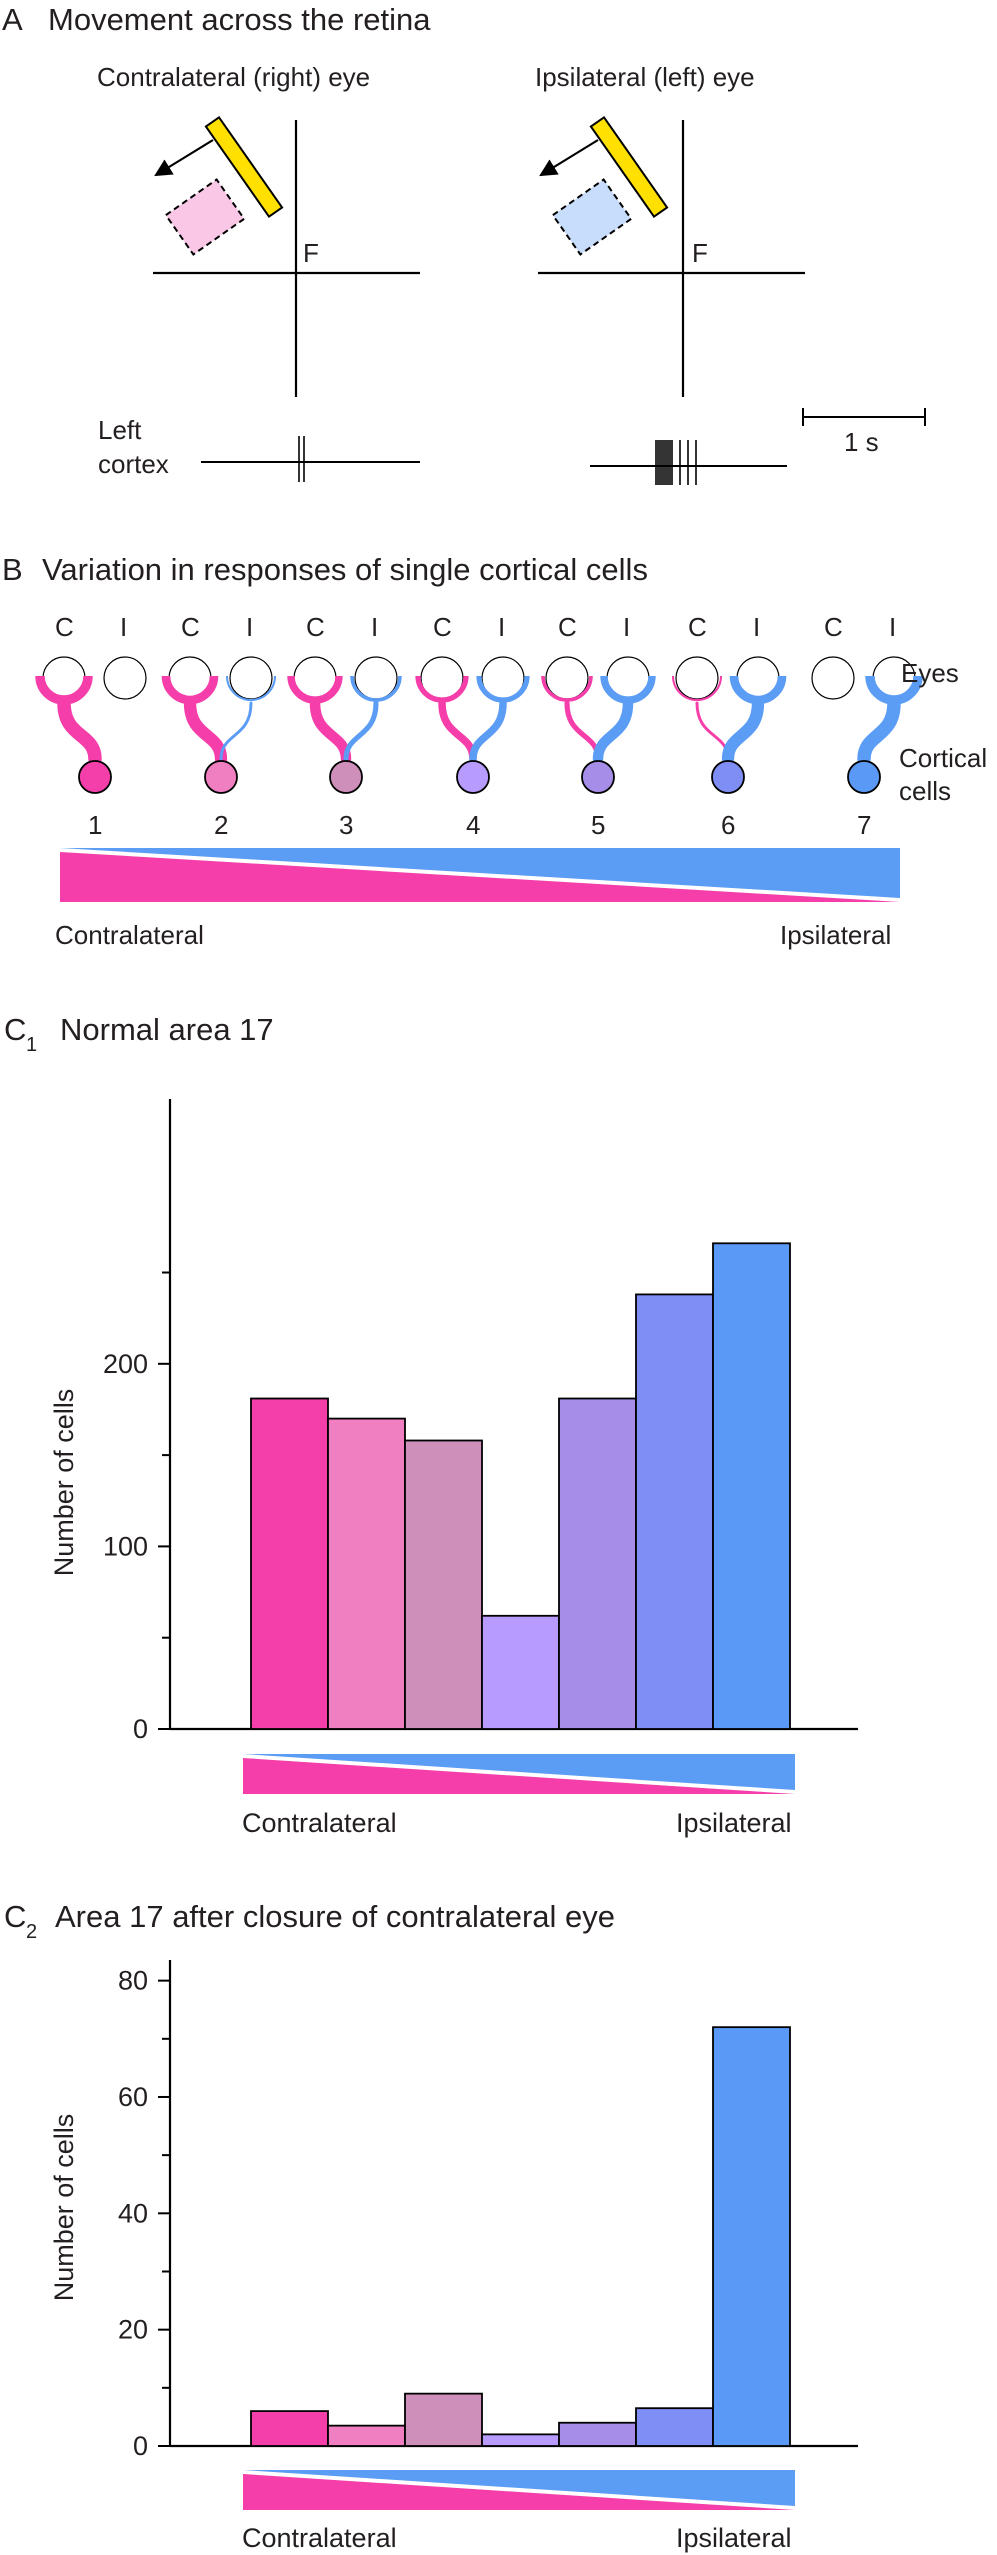 The image size is (997, 2555). What do you see at coordinates (95, 825) in the screenshot?
I see `group-number: 1` at bounding box center [95, 825].